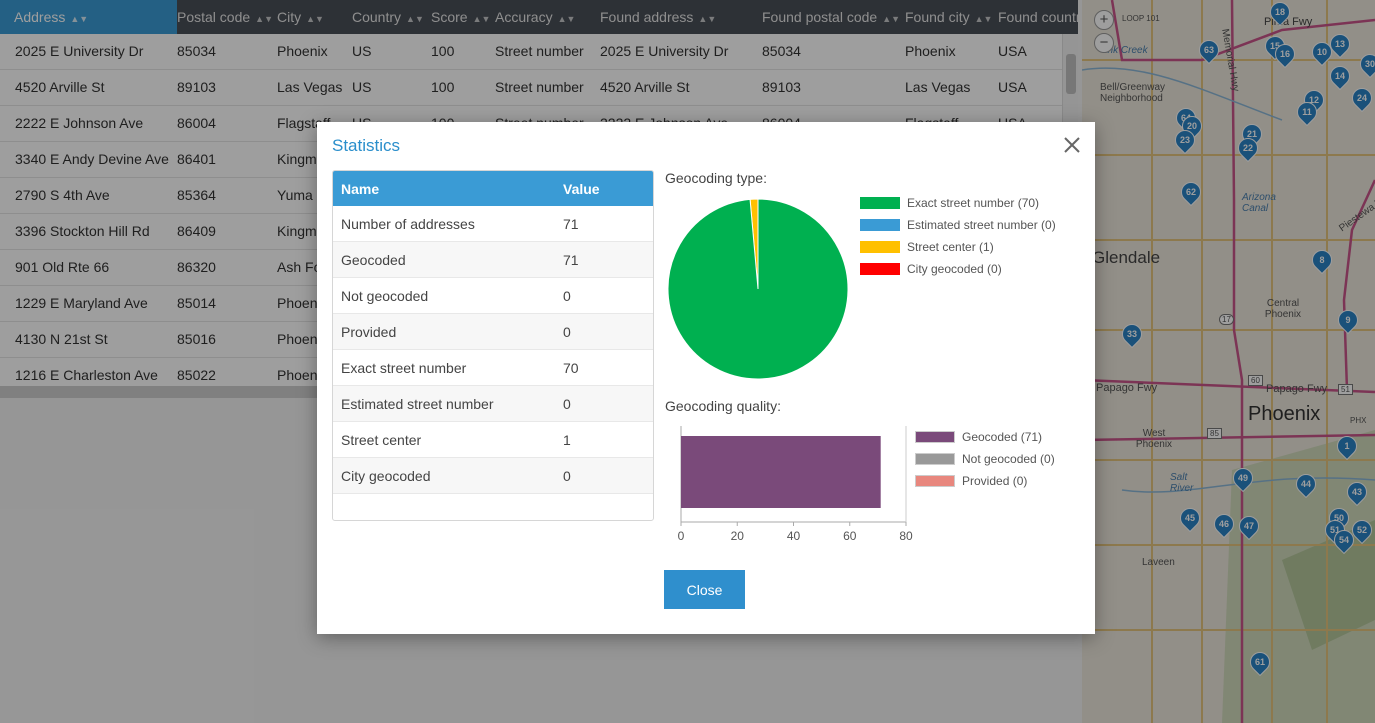 Image resolution: width=1375 pixels, height=723 pixels. I want to click on map-label: Phoenix, so click(1284, 414).